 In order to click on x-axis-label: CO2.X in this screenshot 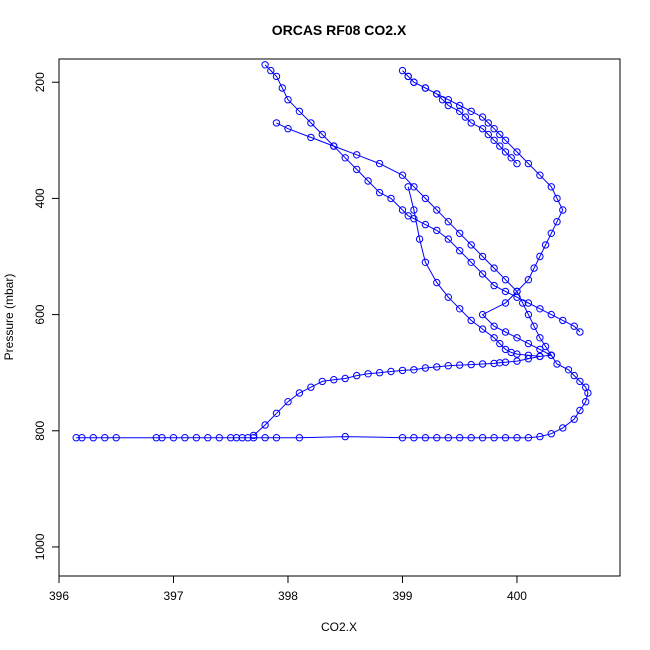, I will do `click(339, 627)`.